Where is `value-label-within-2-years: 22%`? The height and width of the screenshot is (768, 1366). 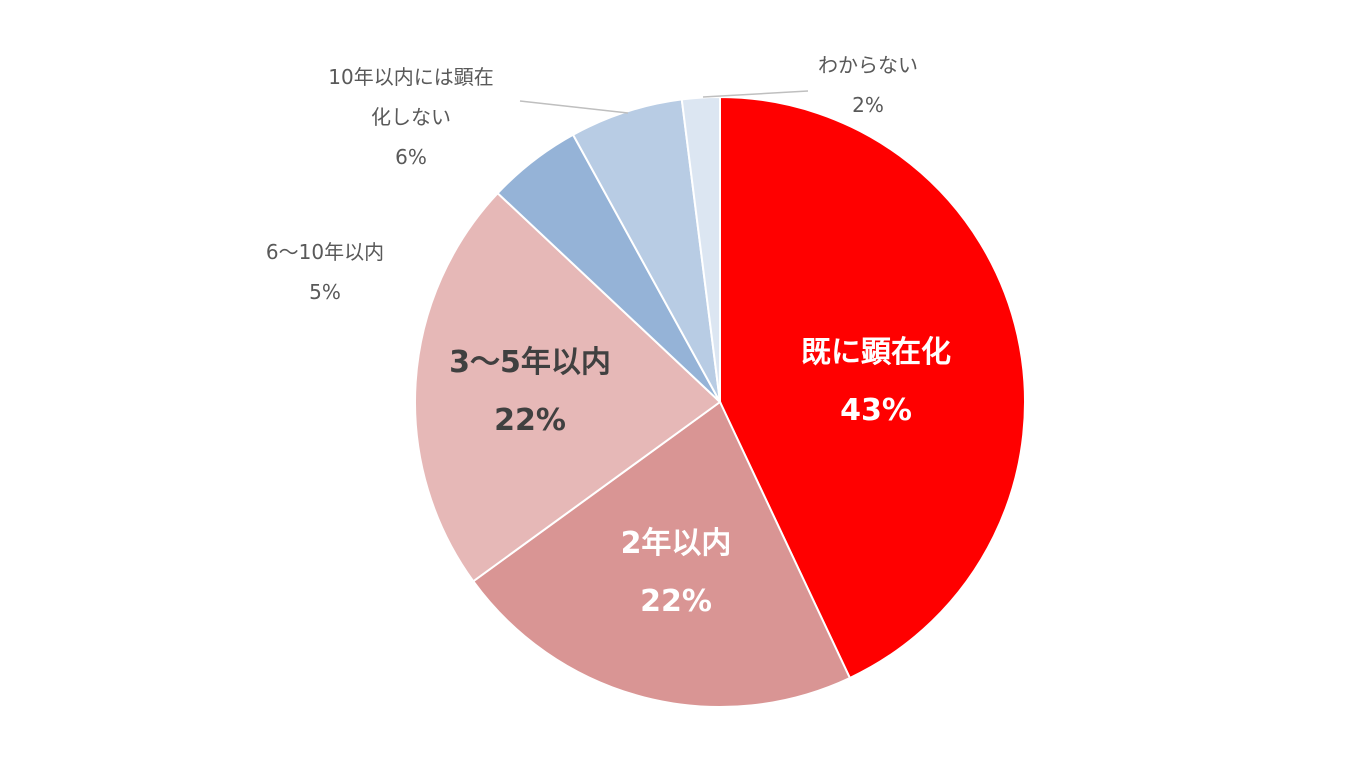
value-label-within-2-years: 22% is located at coordinates (676, 601).